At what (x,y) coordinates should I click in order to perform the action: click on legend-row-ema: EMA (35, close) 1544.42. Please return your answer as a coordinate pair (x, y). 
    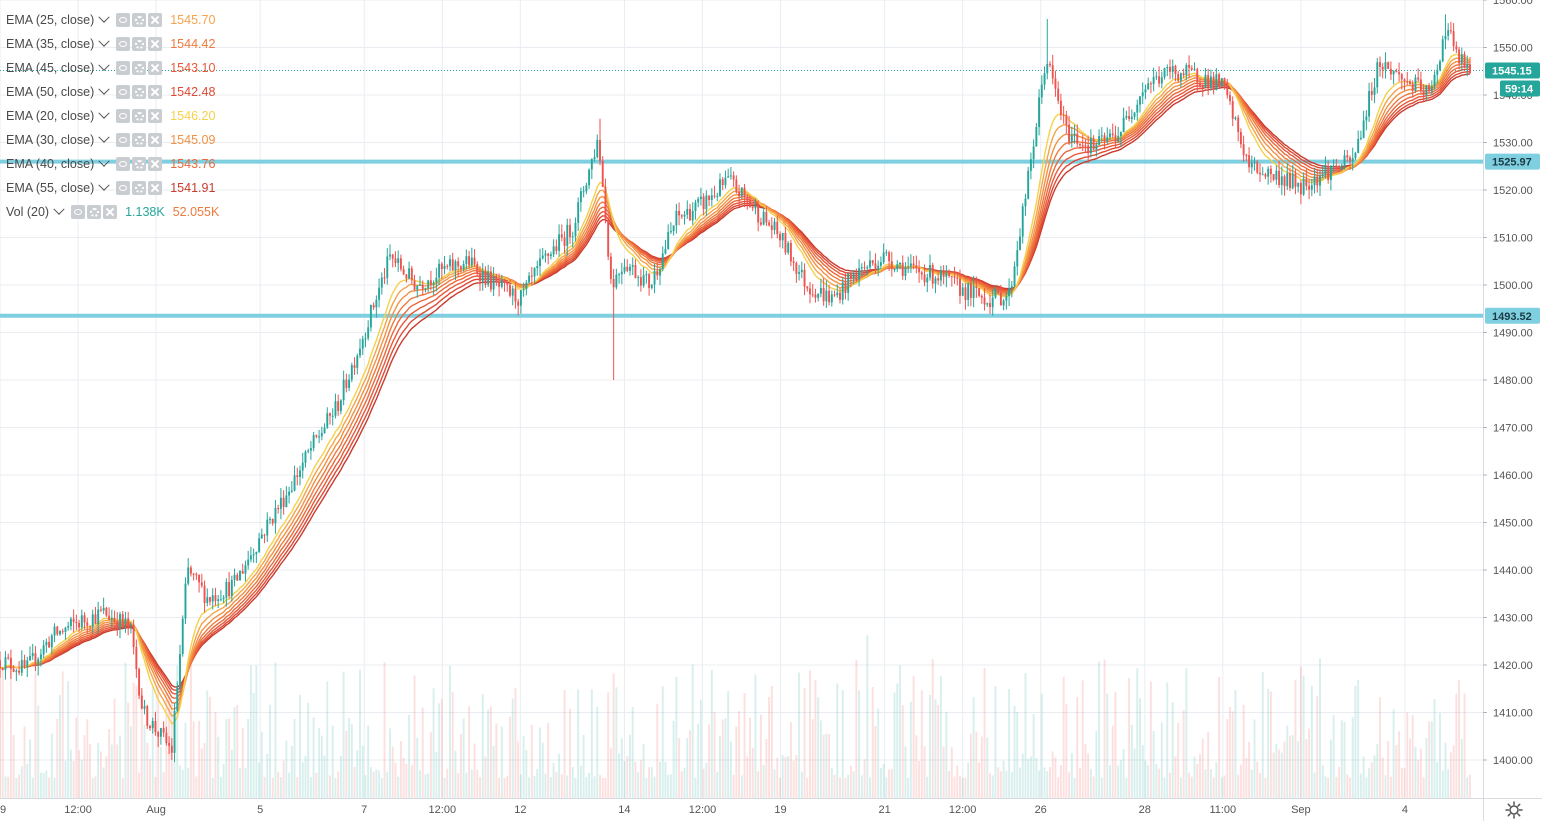
    Looking at the image, I should click on (112, 44).